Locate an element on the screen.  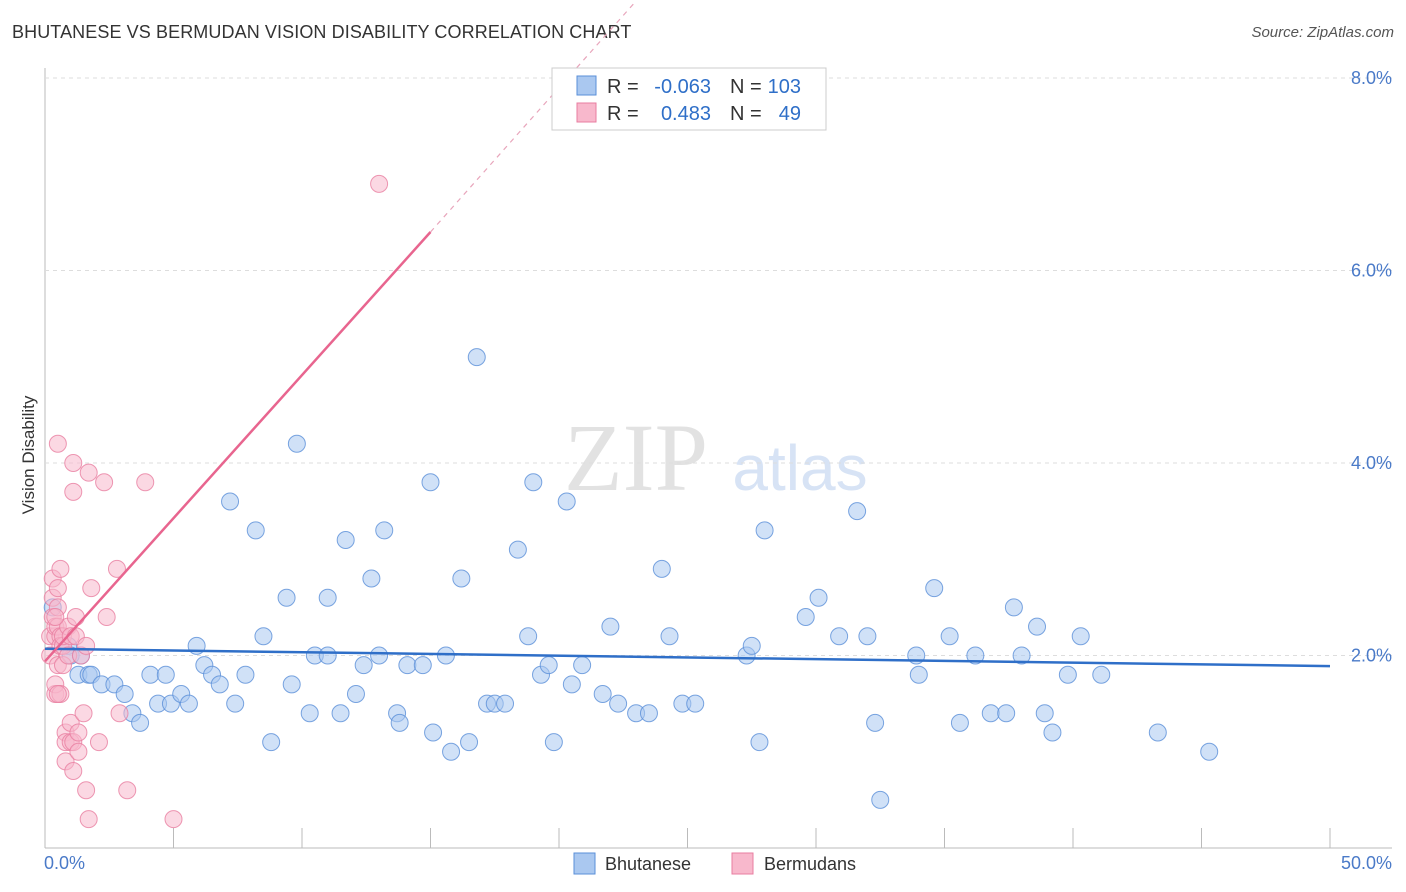
legend-n-label-1: N = is located at coordinates (746, 87).